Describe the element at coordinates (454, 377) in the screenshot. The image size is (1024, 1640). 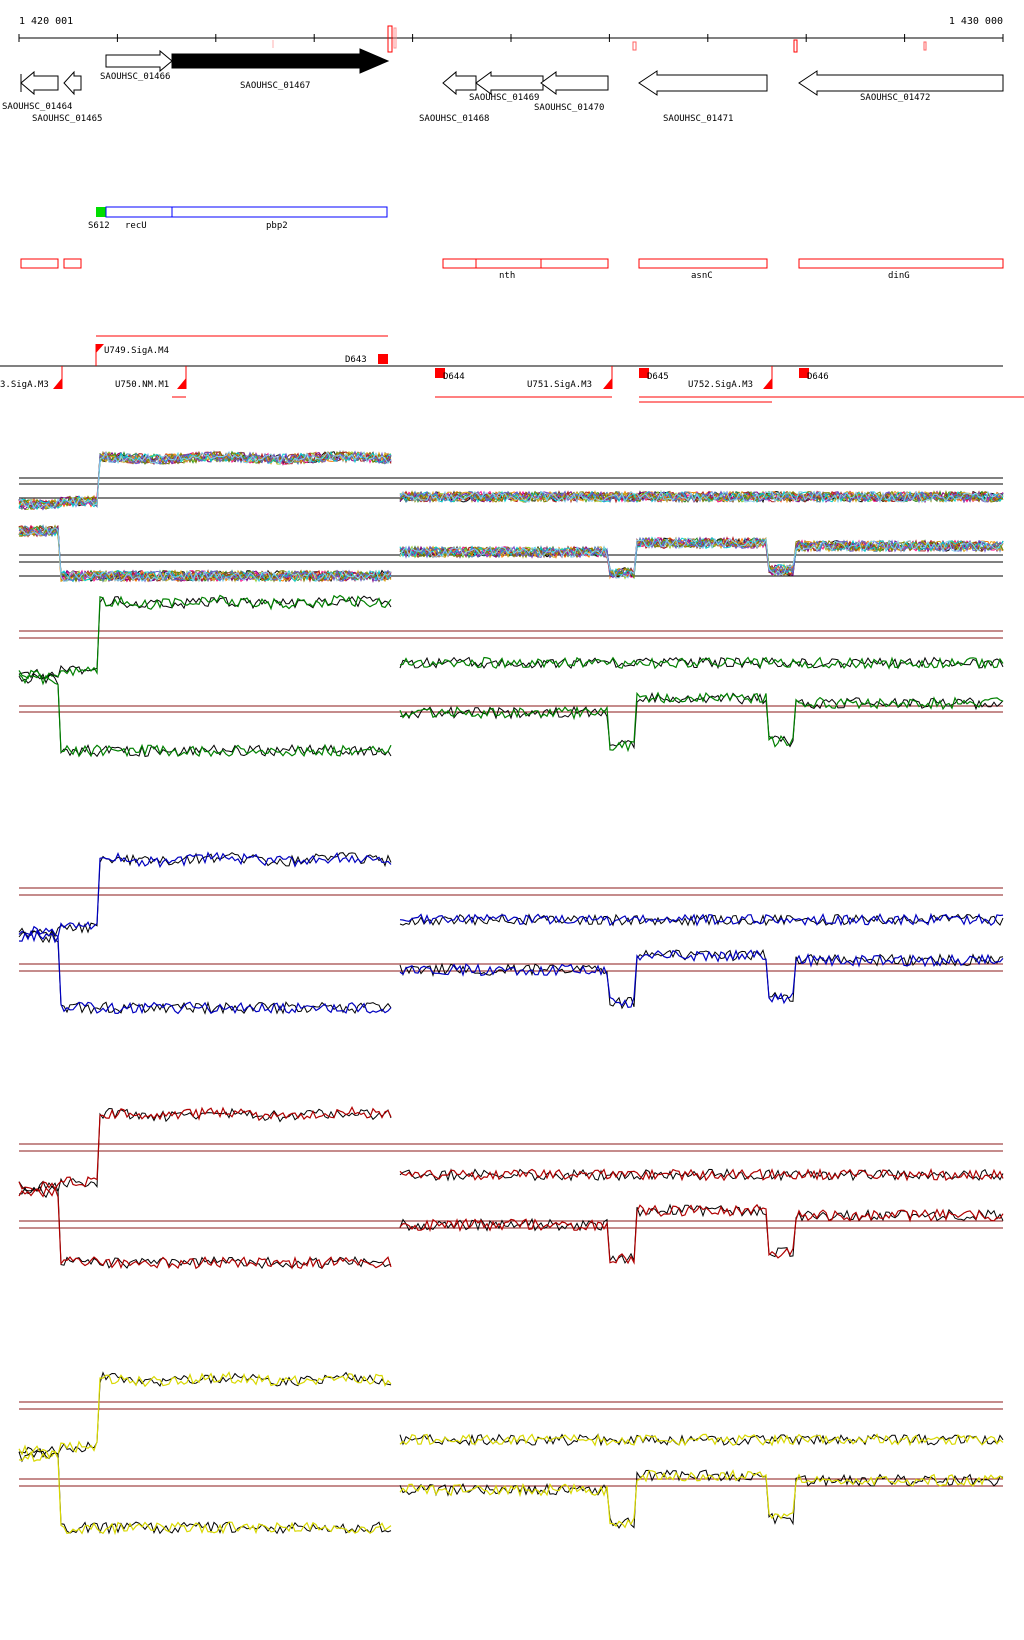
I see `transcript-label: D644` at that location.